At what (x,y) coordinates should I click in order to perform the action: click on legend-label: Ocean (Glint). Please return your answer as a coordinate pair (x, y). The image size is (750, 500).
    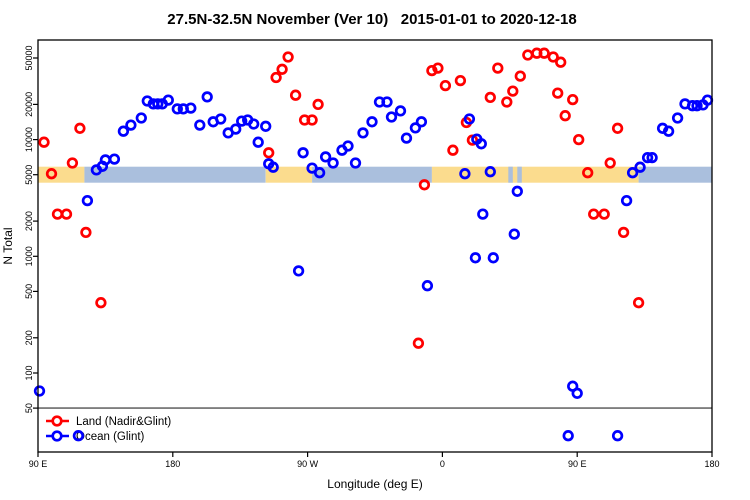
    Looking at the image, I should click on (110, 437).